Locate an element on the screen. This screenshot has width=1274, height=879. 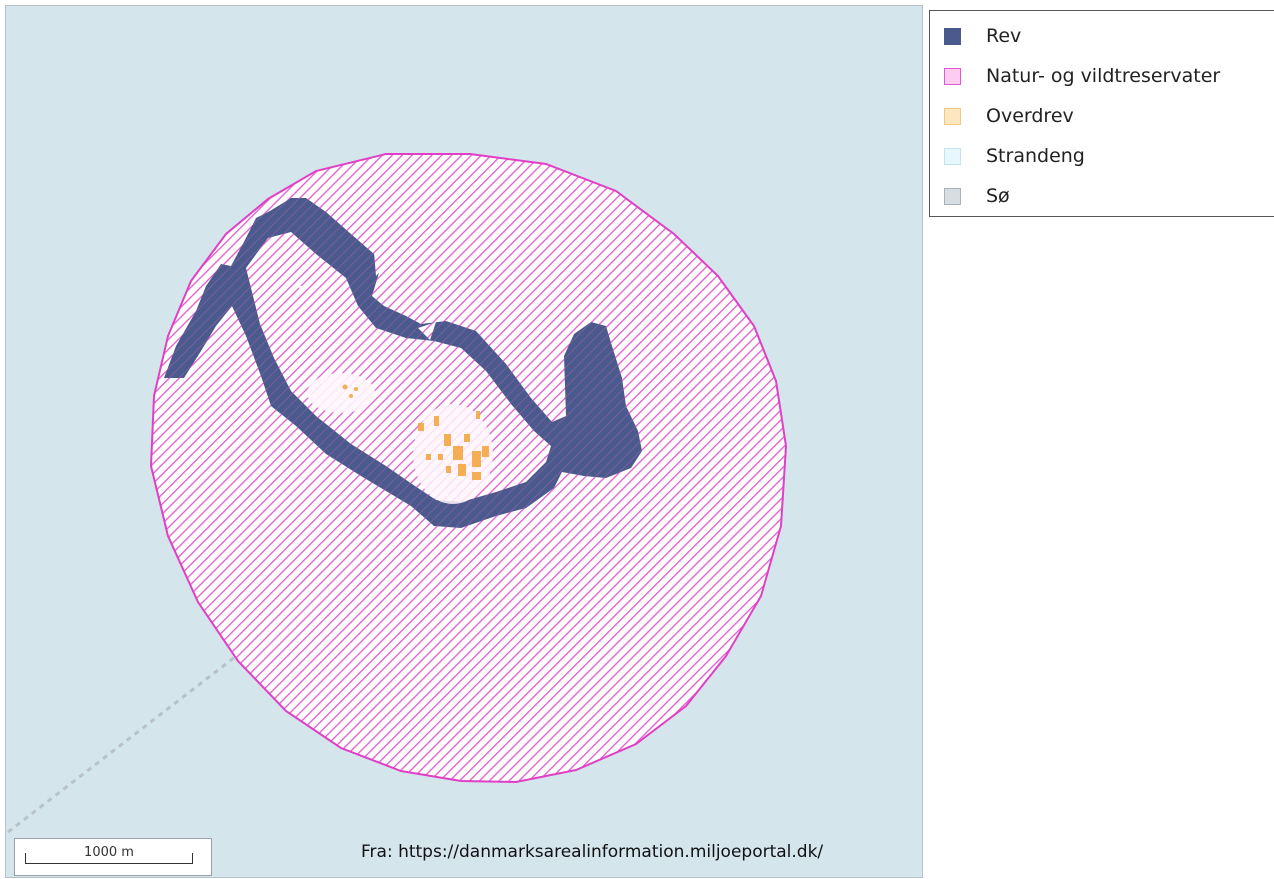
legend-label: Overdrev is located at coordinates (1030, 116).